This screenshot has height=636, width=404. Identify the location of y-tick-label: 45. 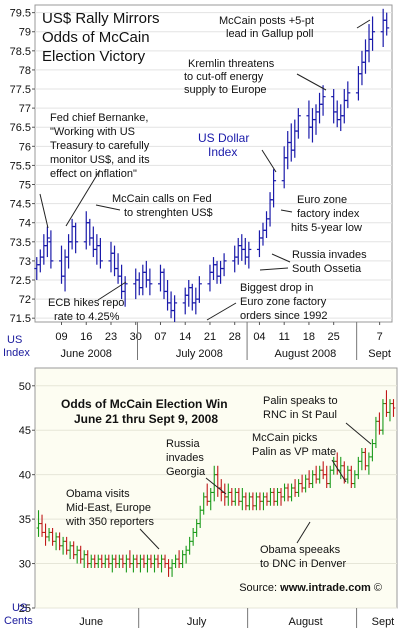
(25, 431).